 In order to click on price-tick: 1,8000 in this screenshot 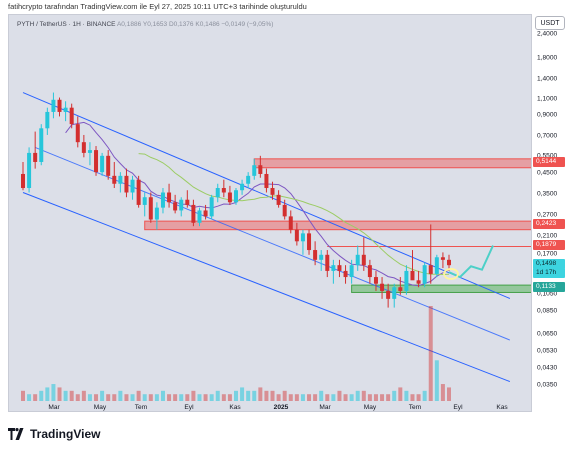, I will do `click(547, 58)`.